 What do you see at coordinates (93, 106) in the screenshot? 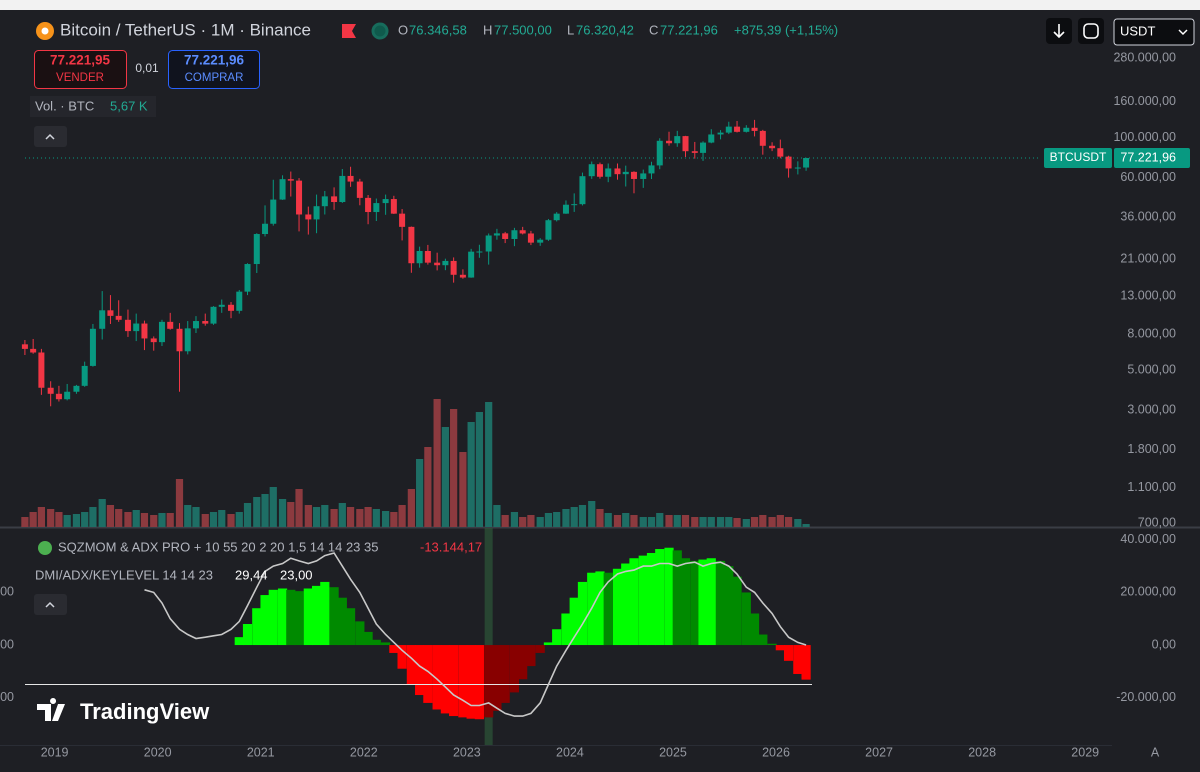
I see `volume-legend-bg` at bounding box center [93, 106].